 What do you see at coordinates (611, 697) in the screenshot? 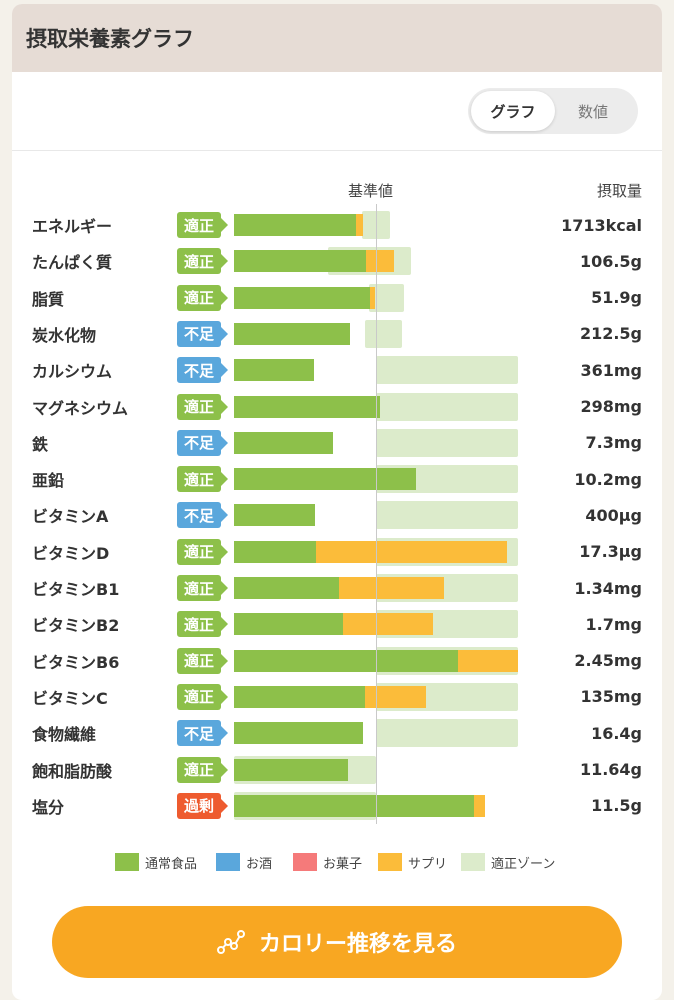
I see `intake-value: 135mg` at bounding box center [611, 697].